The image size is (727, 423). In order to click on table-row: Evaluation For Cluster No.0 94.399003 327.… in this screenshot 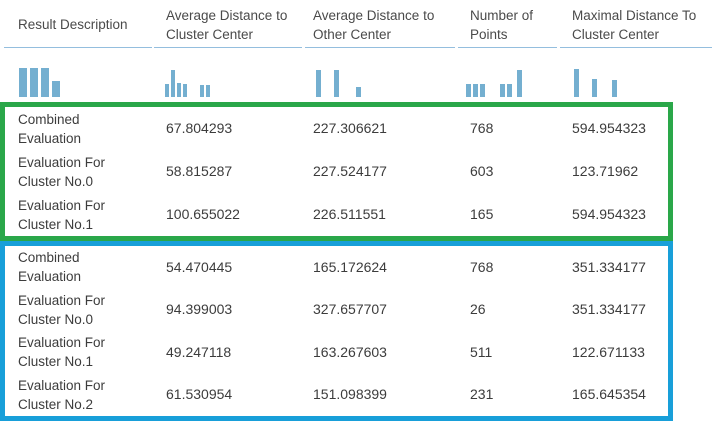, I will do `click(336, 310)`.